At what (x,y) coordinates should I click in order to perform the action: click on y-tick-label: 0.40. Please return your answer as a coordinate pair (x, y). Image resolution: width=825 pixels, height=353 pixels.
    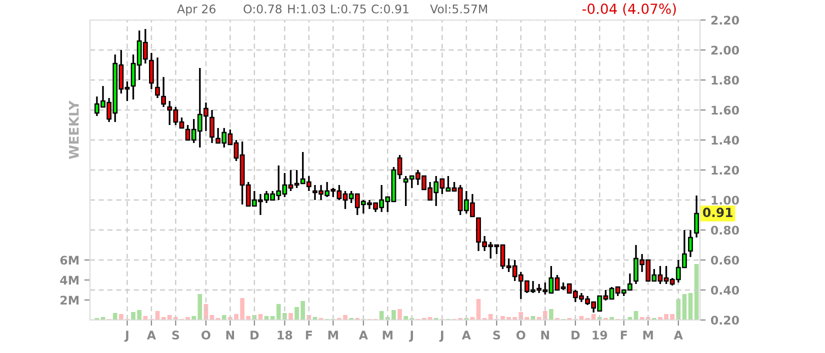
    Looking at the image, I should click on (724, 290).